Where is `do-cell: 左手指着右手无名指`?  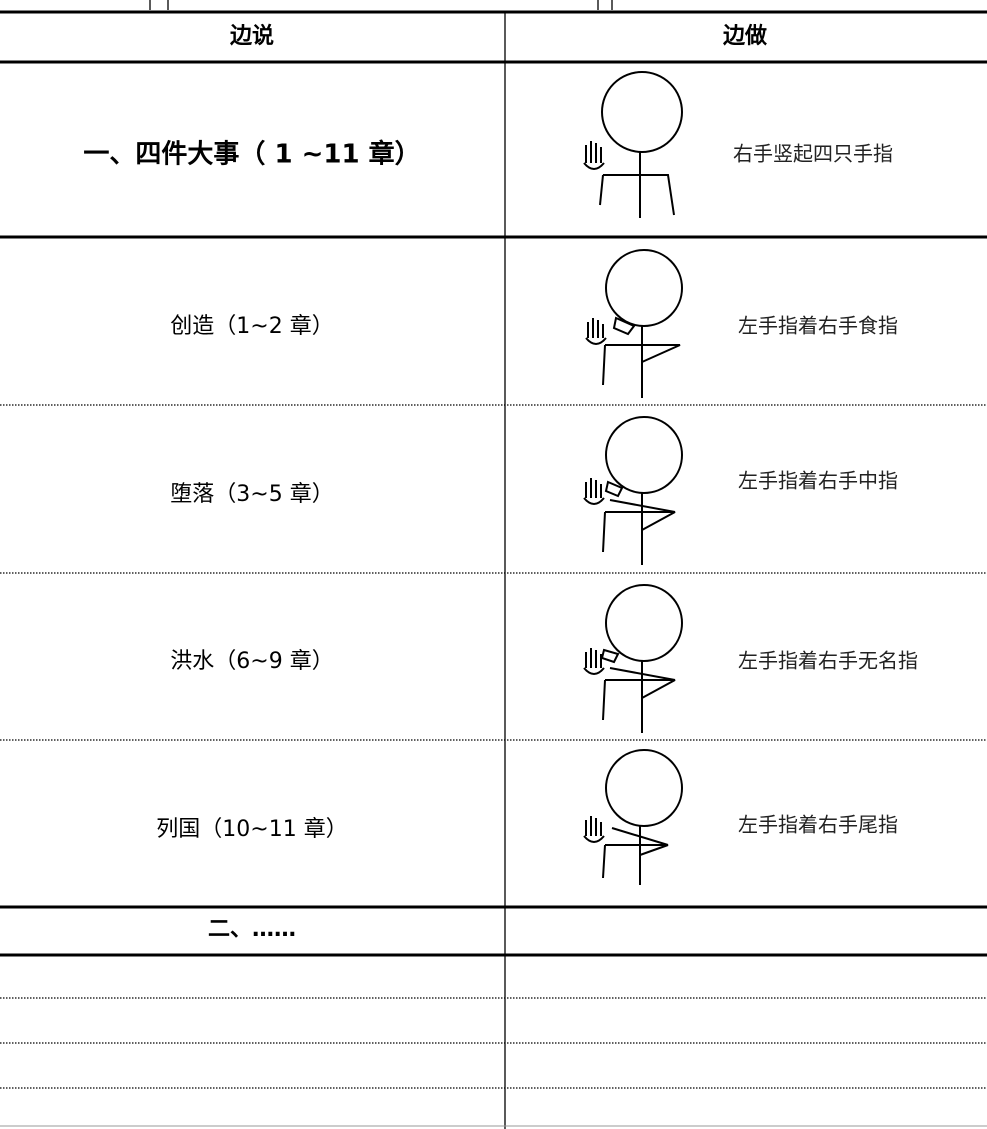
do-cell: 左手指着右手无名指 is located at coordinates (828, 661).